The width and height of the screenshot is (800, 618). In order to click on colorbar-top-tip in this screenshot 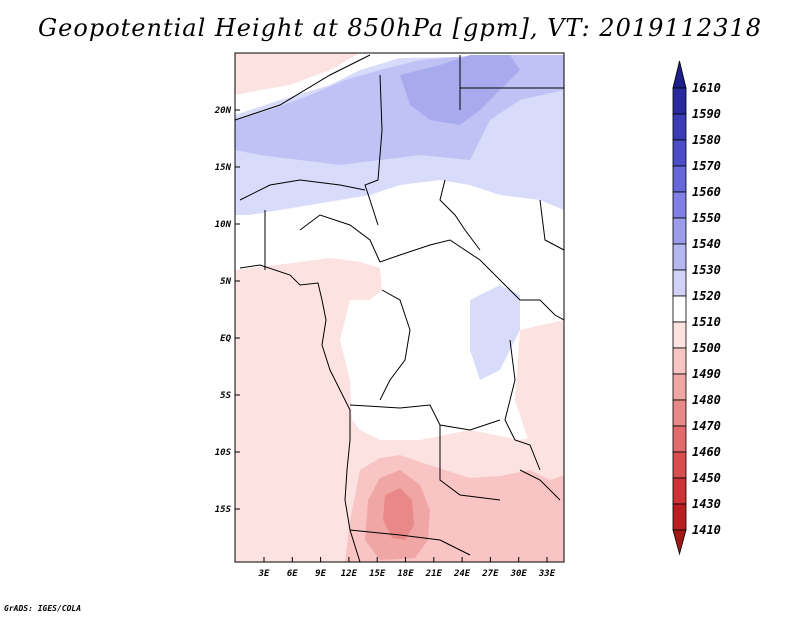, I will do `click(679, 74)`.